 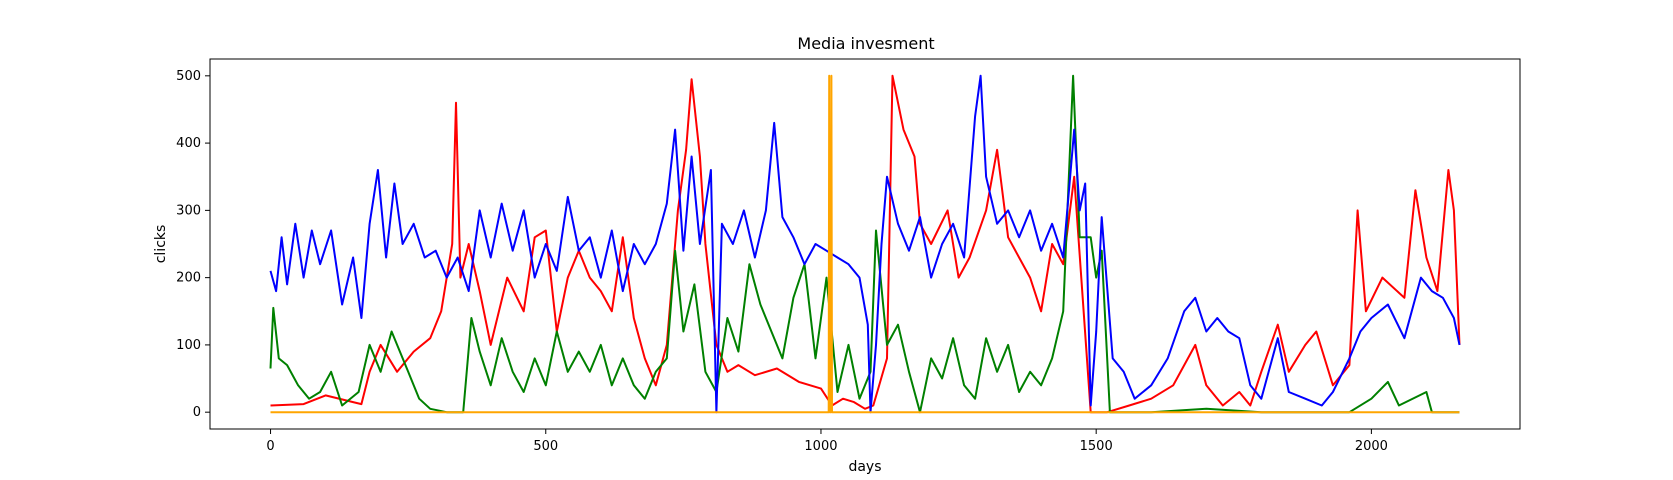 What do you see at coordinates (188, 143) in the screenshot?
I see `y-tick-label: 400` at bounding box center [188, 143].